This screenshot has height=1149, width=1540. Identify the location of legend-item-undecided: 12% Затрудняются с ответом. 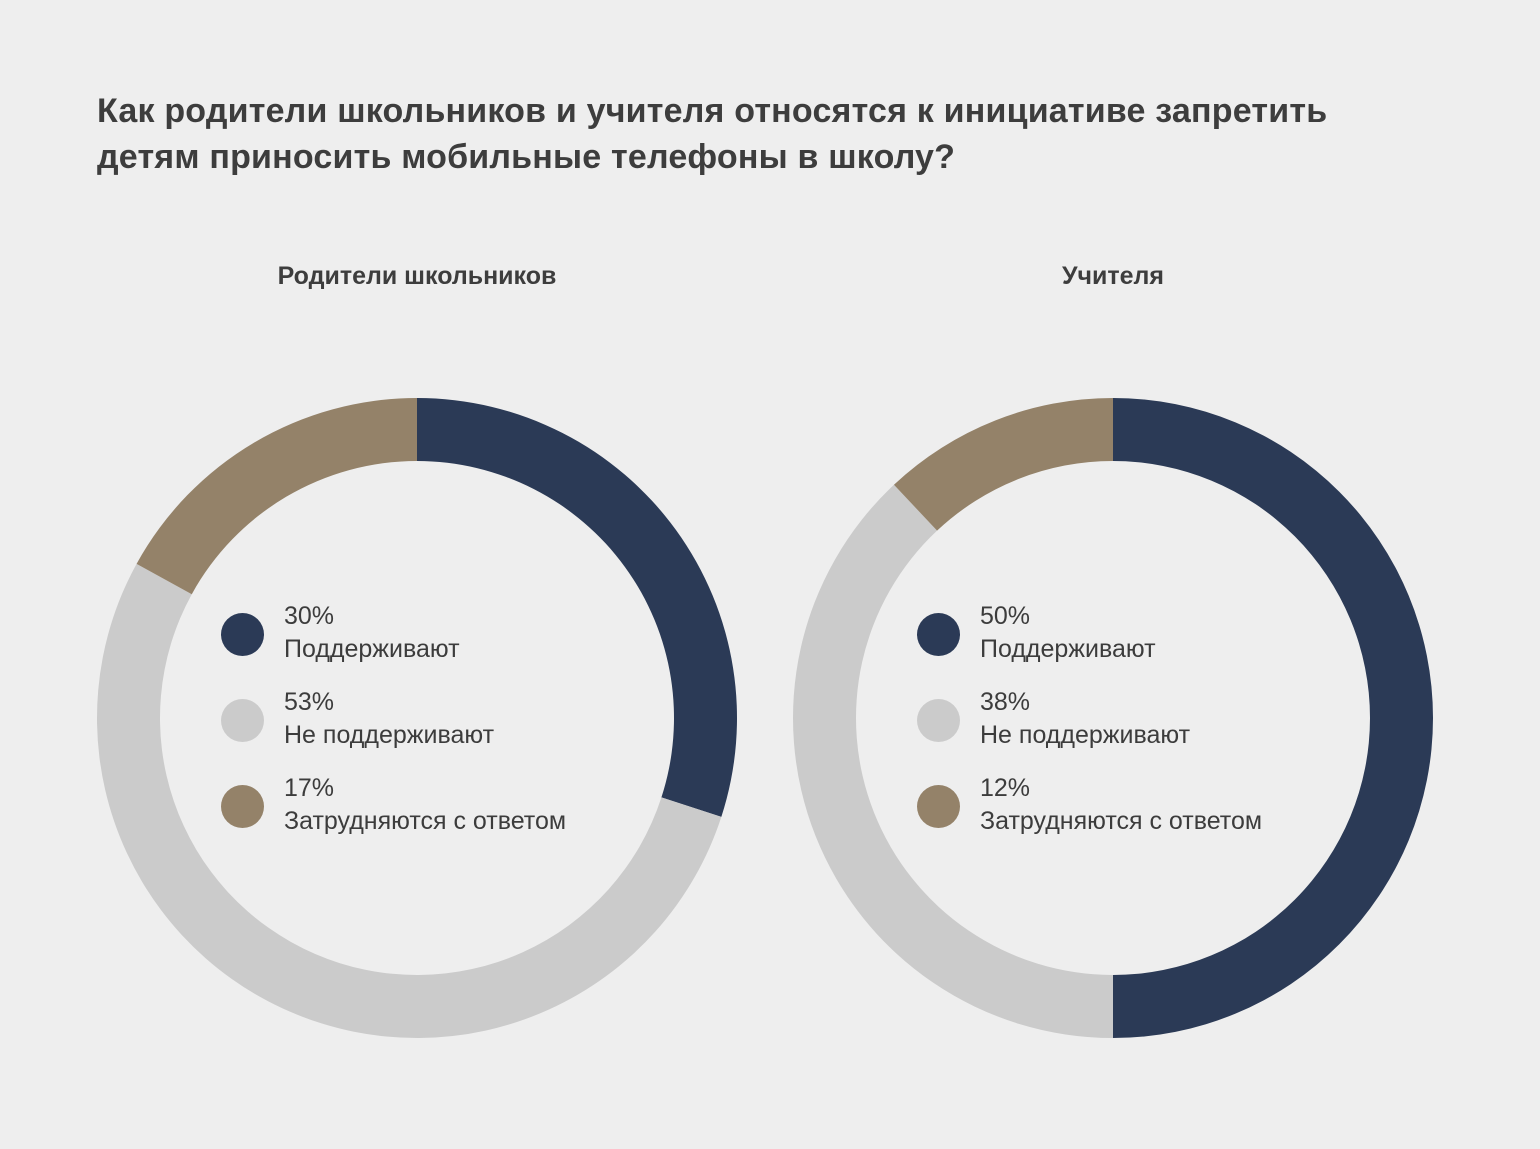
(1089, 815).